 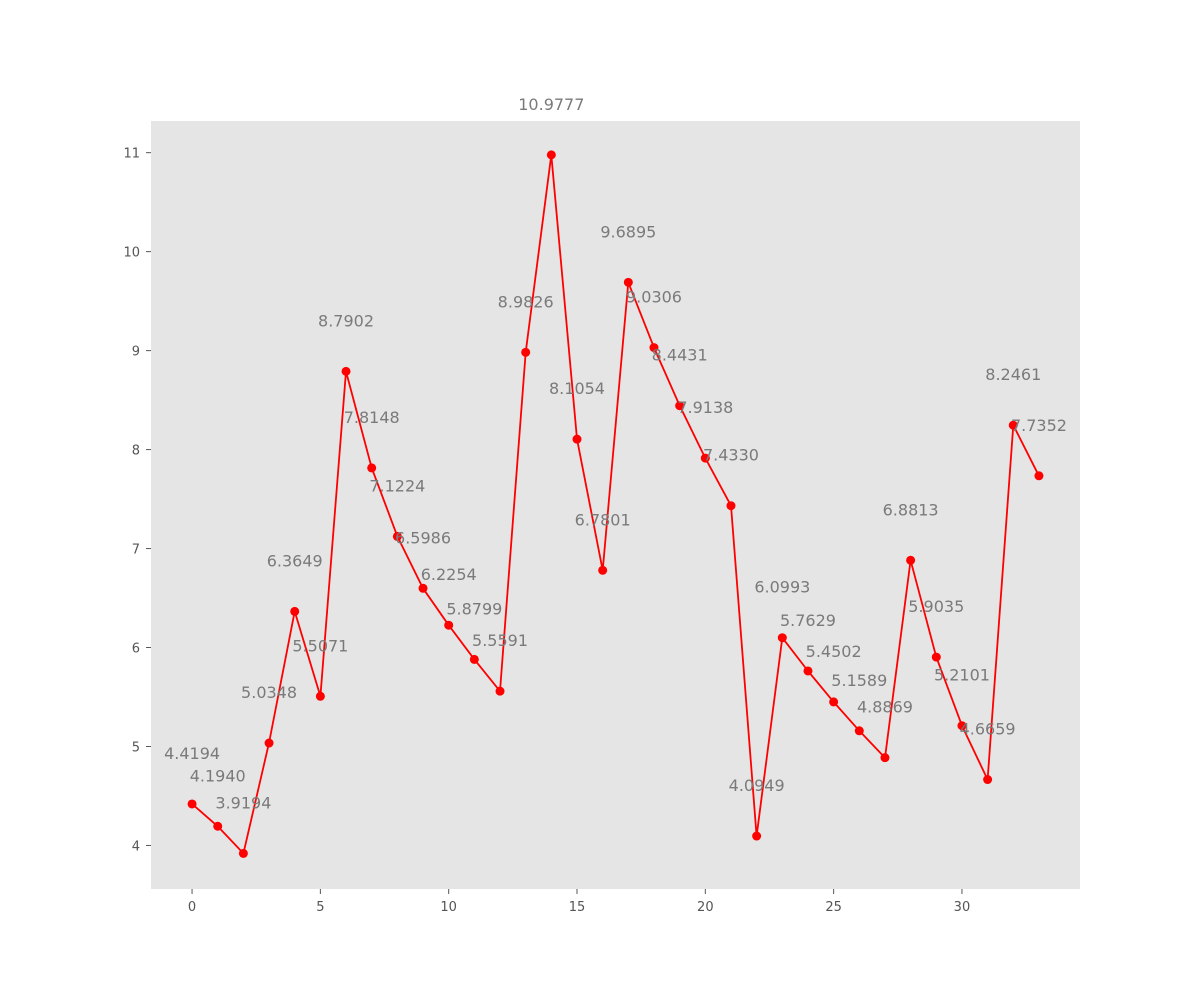 What do you see at coordinates (131, 253) in the screenshot?
I see `y-tick-label: 10` at bounding box center [131, 253].